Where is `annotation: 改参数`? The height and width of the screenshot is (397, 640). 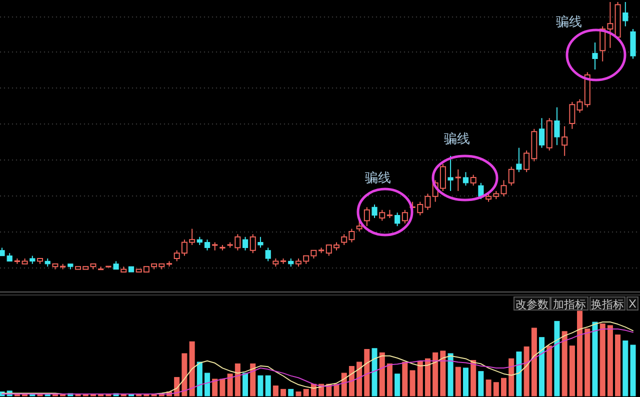 annotation: 改参数 is located at coordinates (532, 304).